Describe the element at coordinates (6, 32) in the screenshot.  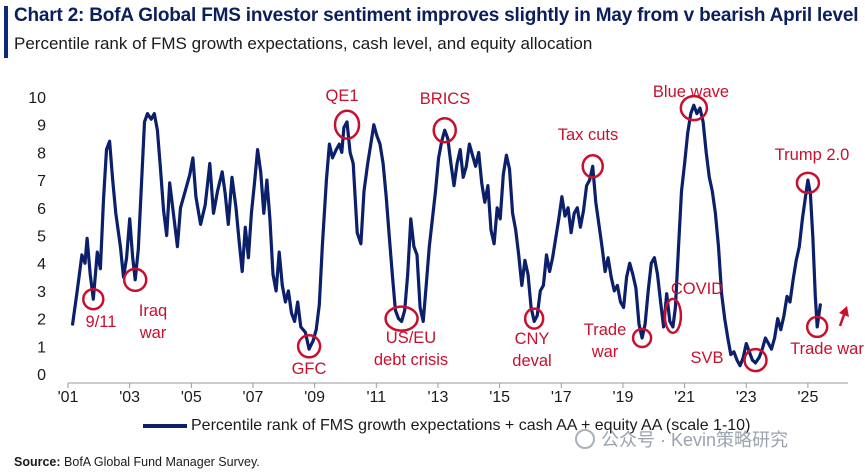
I see `title-accent-bar` at that location.